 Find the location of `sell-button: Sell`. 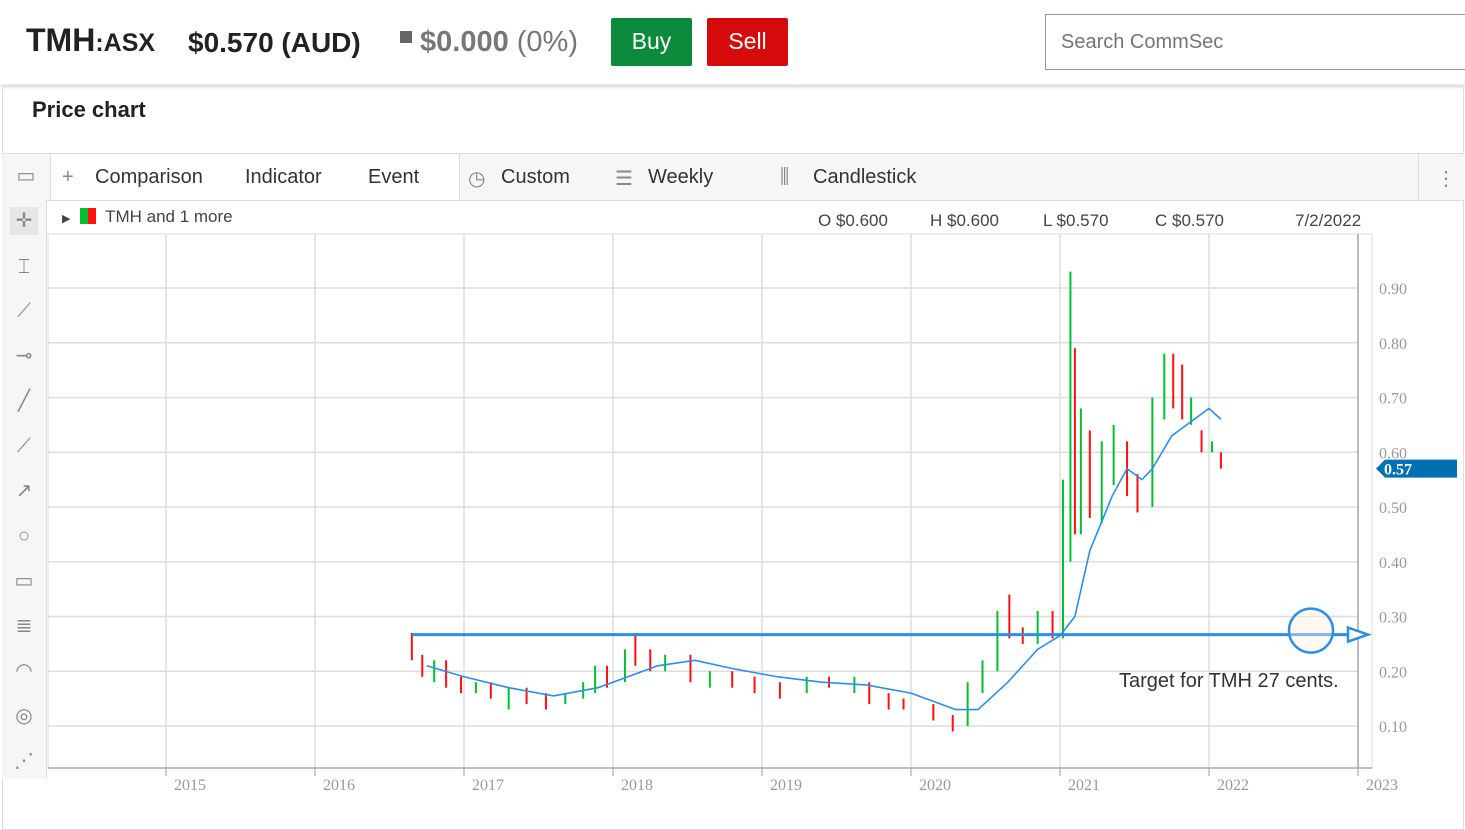

sell-button: Sell is located at coordinates (747, 42).